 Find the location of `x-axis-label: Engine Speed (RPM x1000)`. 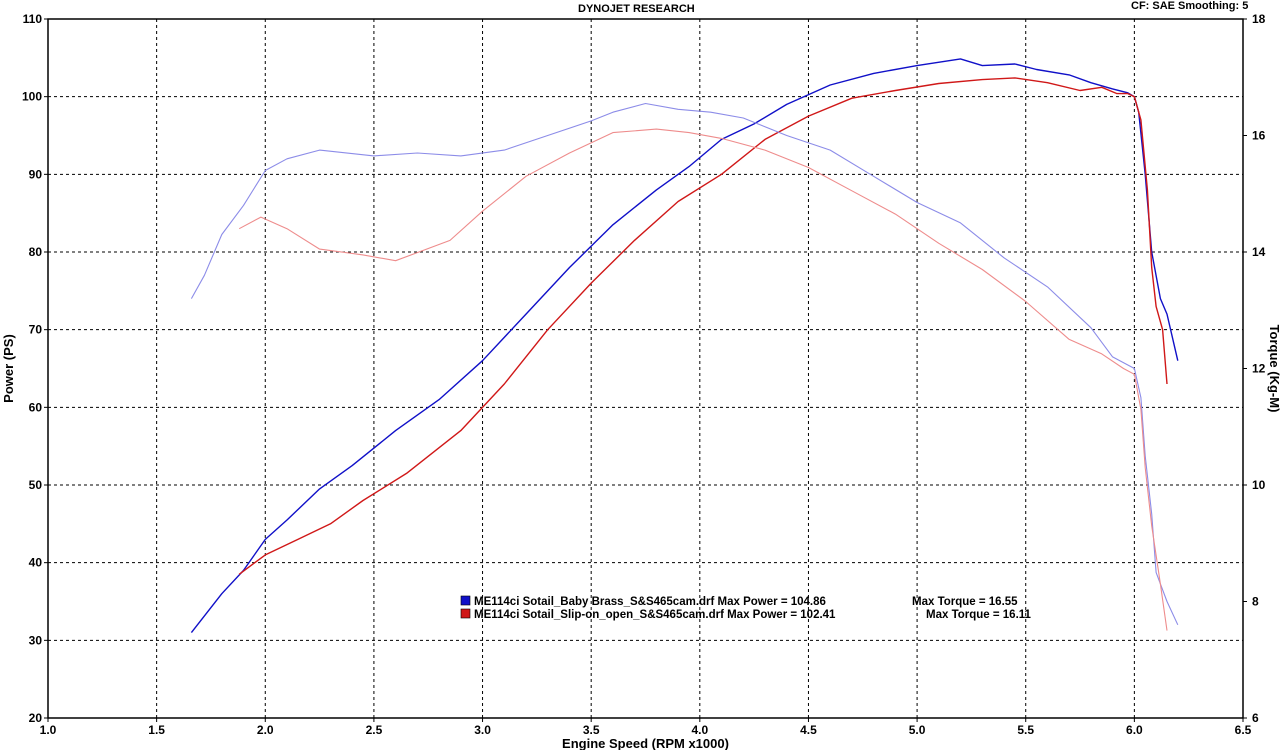

x-axis-label: Engine Speed (RPM x1000) is located at coordinates (645, 743).